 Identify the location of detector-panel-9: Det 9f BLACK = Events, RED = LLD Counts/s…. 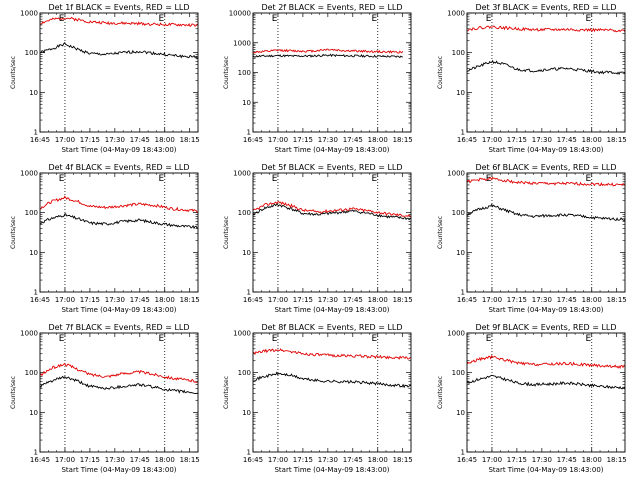
(532, 398).